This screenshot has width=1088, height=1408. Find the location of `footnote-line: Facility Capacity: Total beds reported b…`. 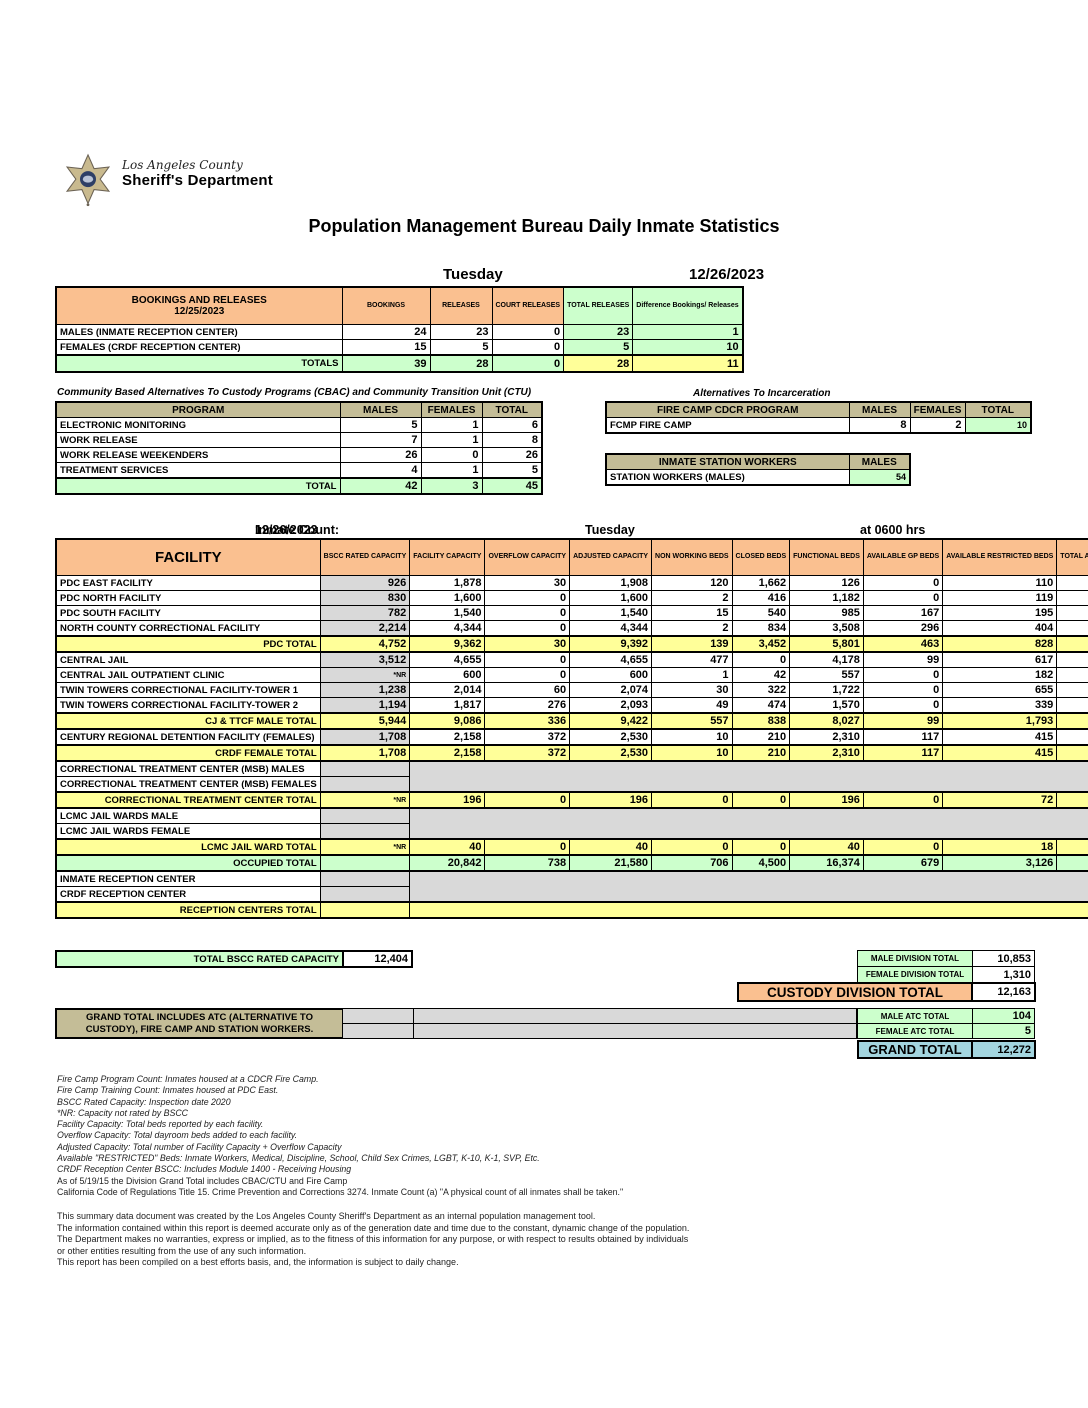

footnote-line: Facility Capacity: Total beds reported b… is located at coordinates (160, 1124).